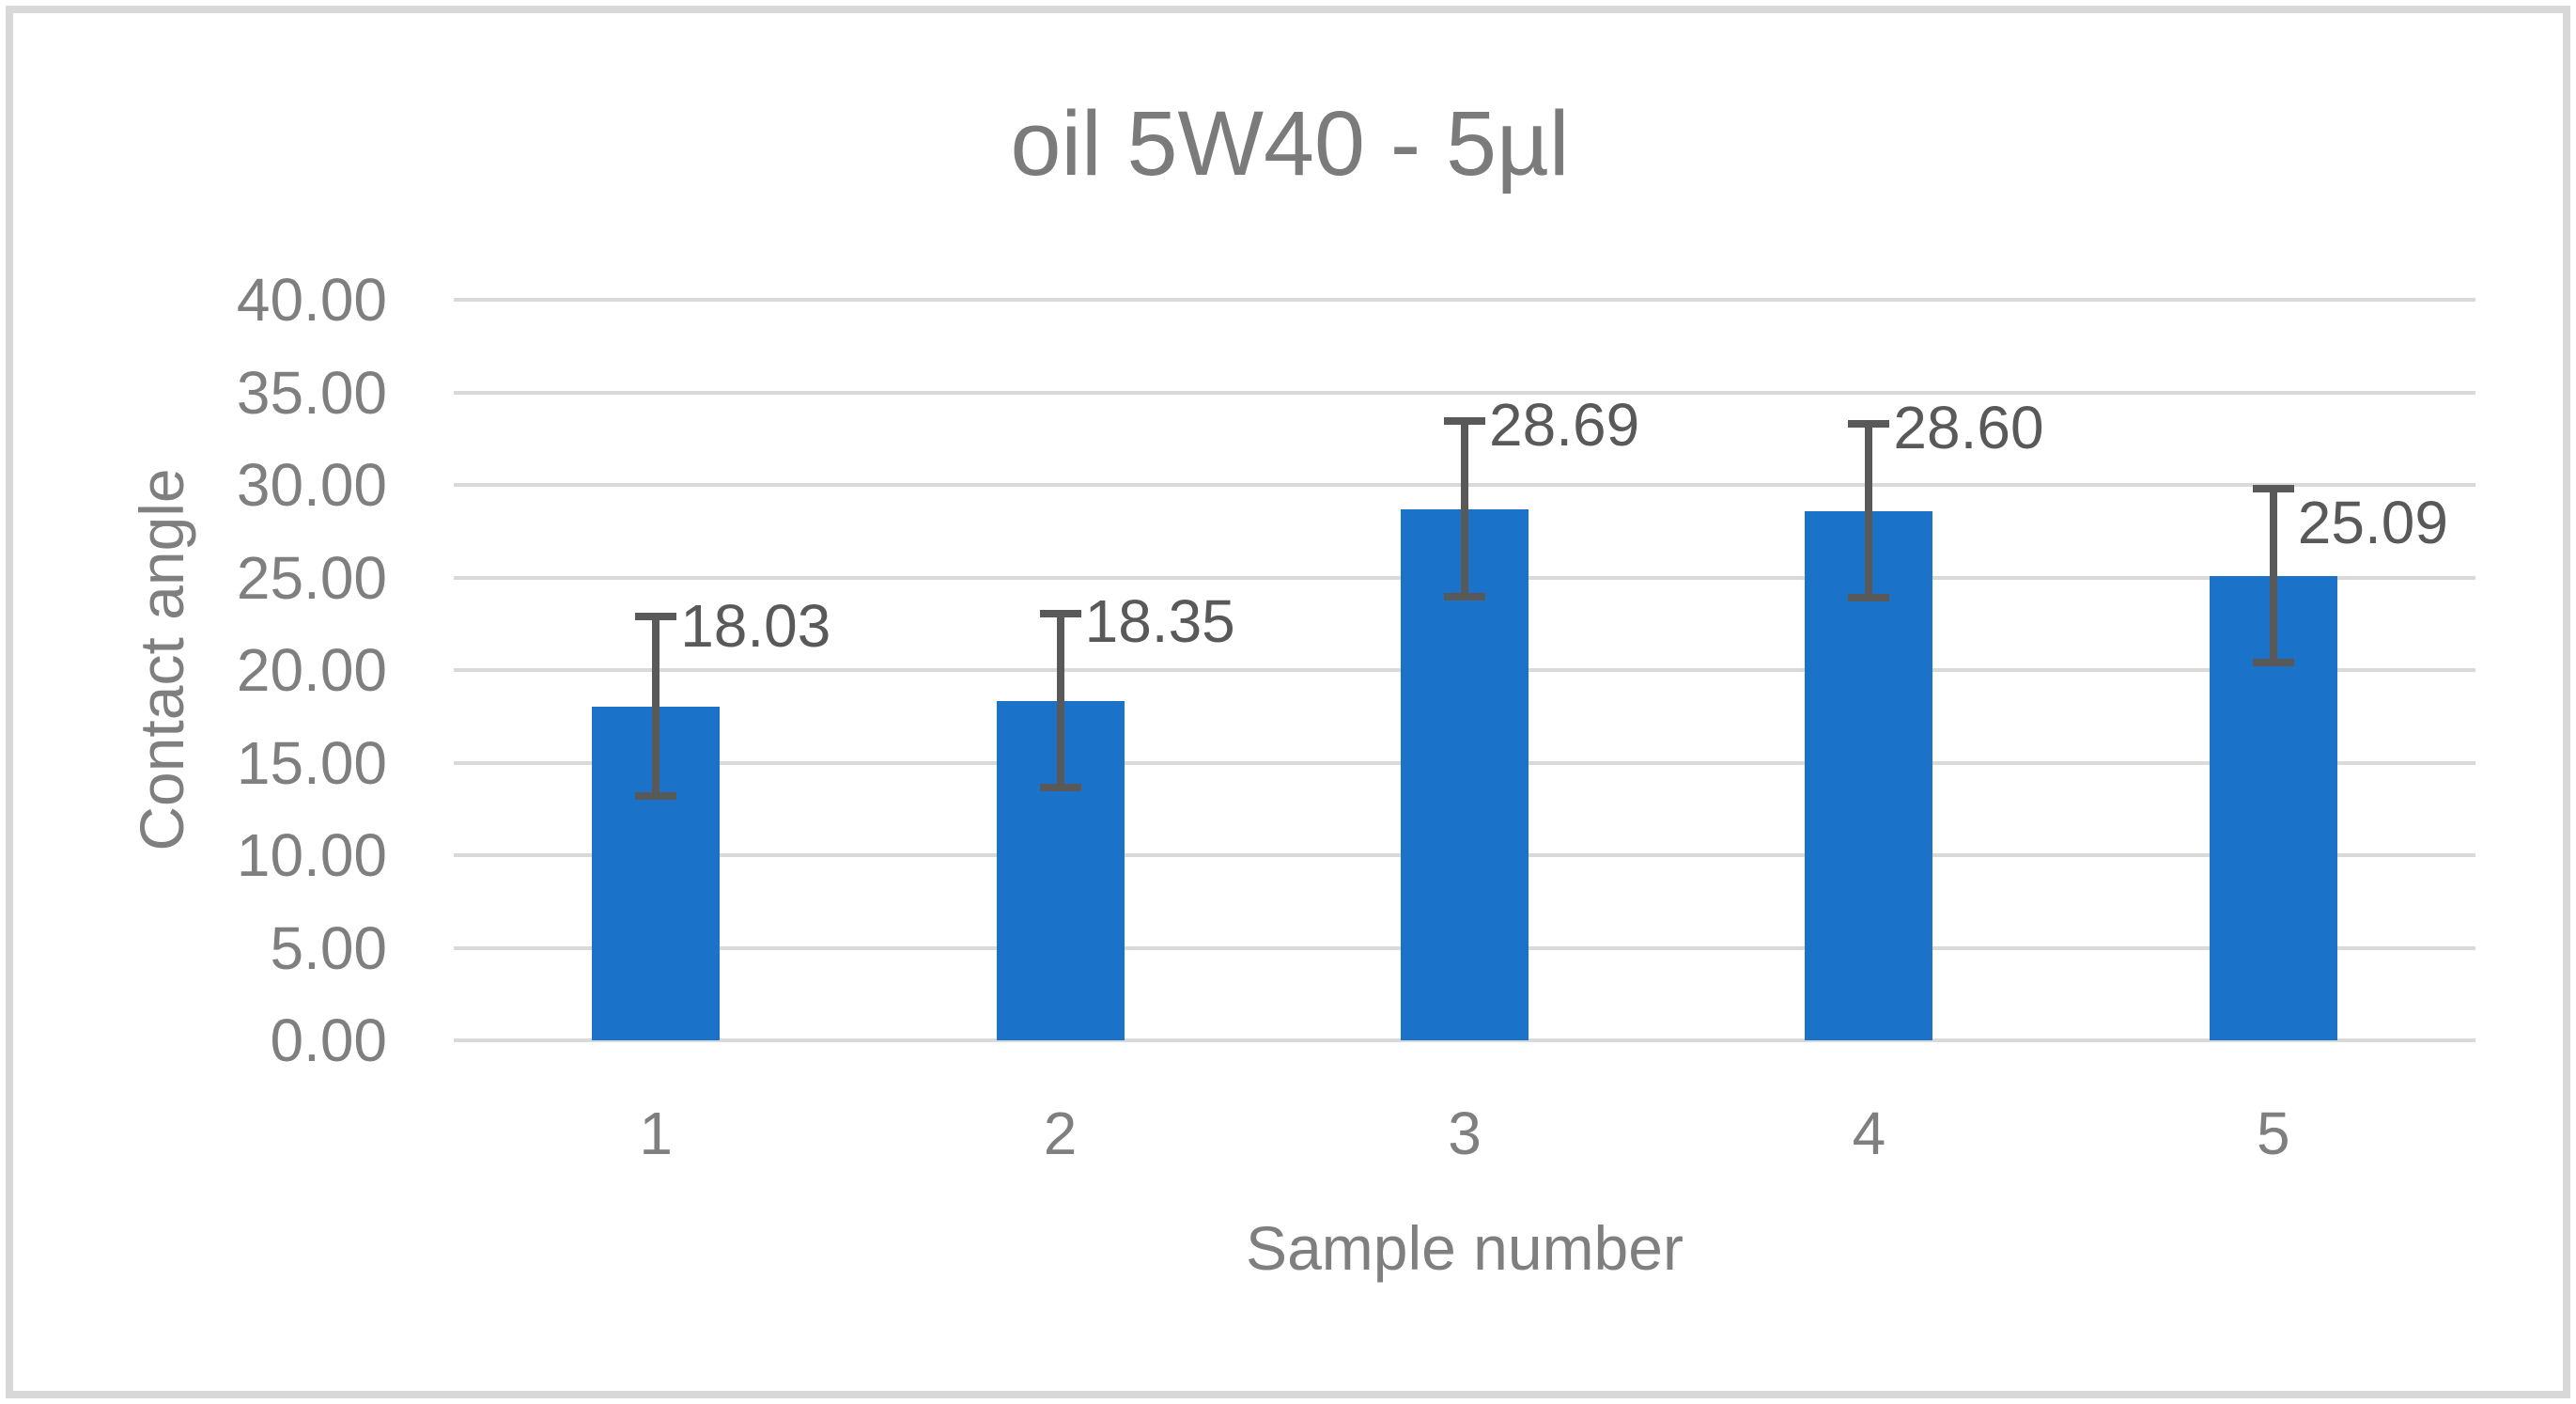 The height and width of the screenshot is (1404, 2576). What do you see at coordinates (1465, 1133) in the screenshot?
I see `x-category-label: 3` at bounding box center [1465, 1133].